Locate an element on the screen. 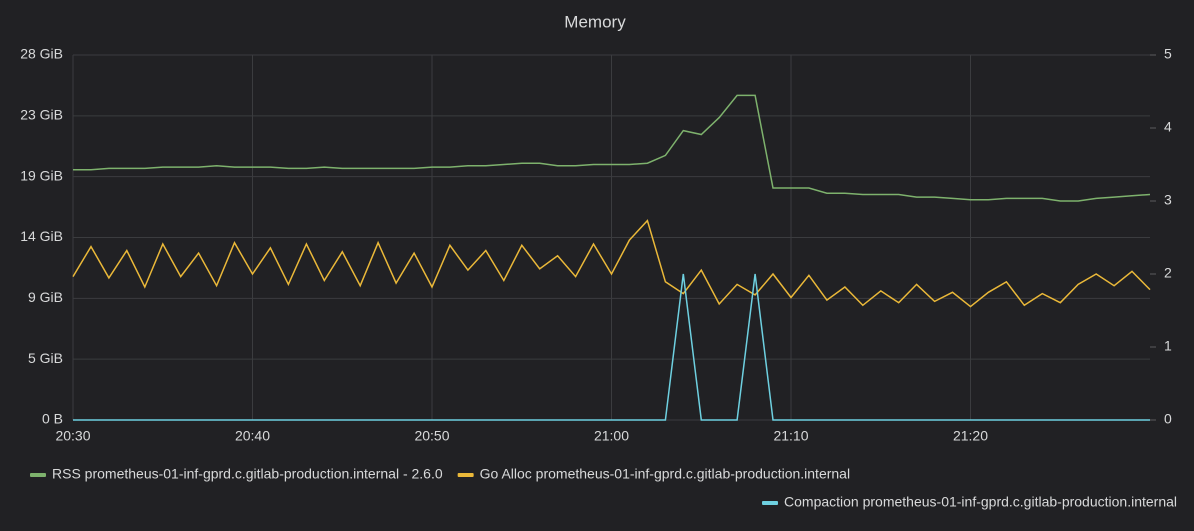 This screenshot has width=1194, height=531. y-tick-label: 19 GiB is located at coordinates (41, 175).